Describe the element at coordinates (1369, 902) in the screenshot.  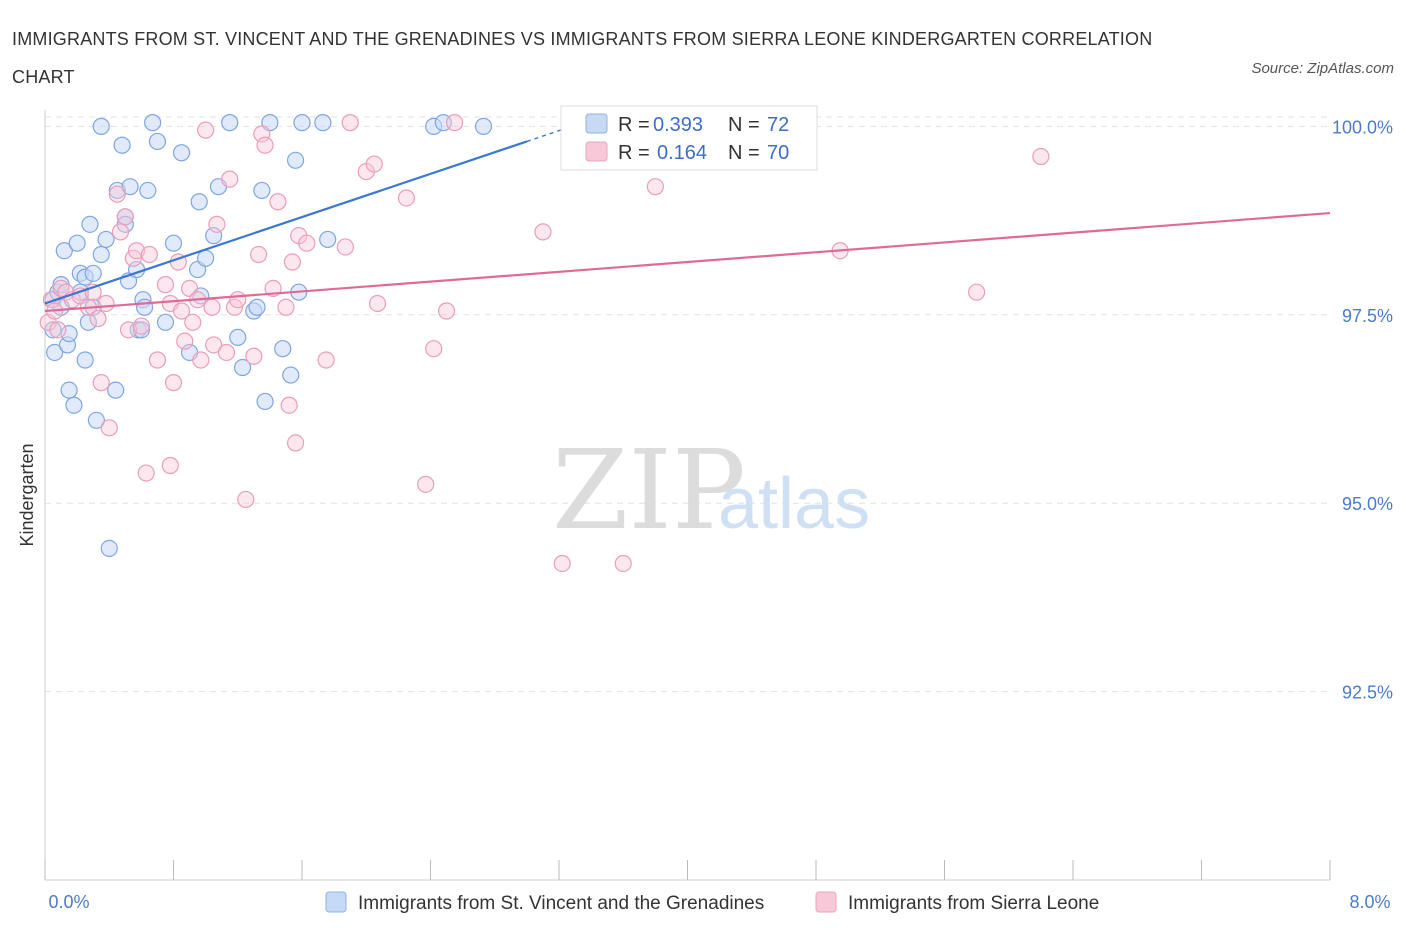
I see `x-tick-label-1: 8.0%` at that location.